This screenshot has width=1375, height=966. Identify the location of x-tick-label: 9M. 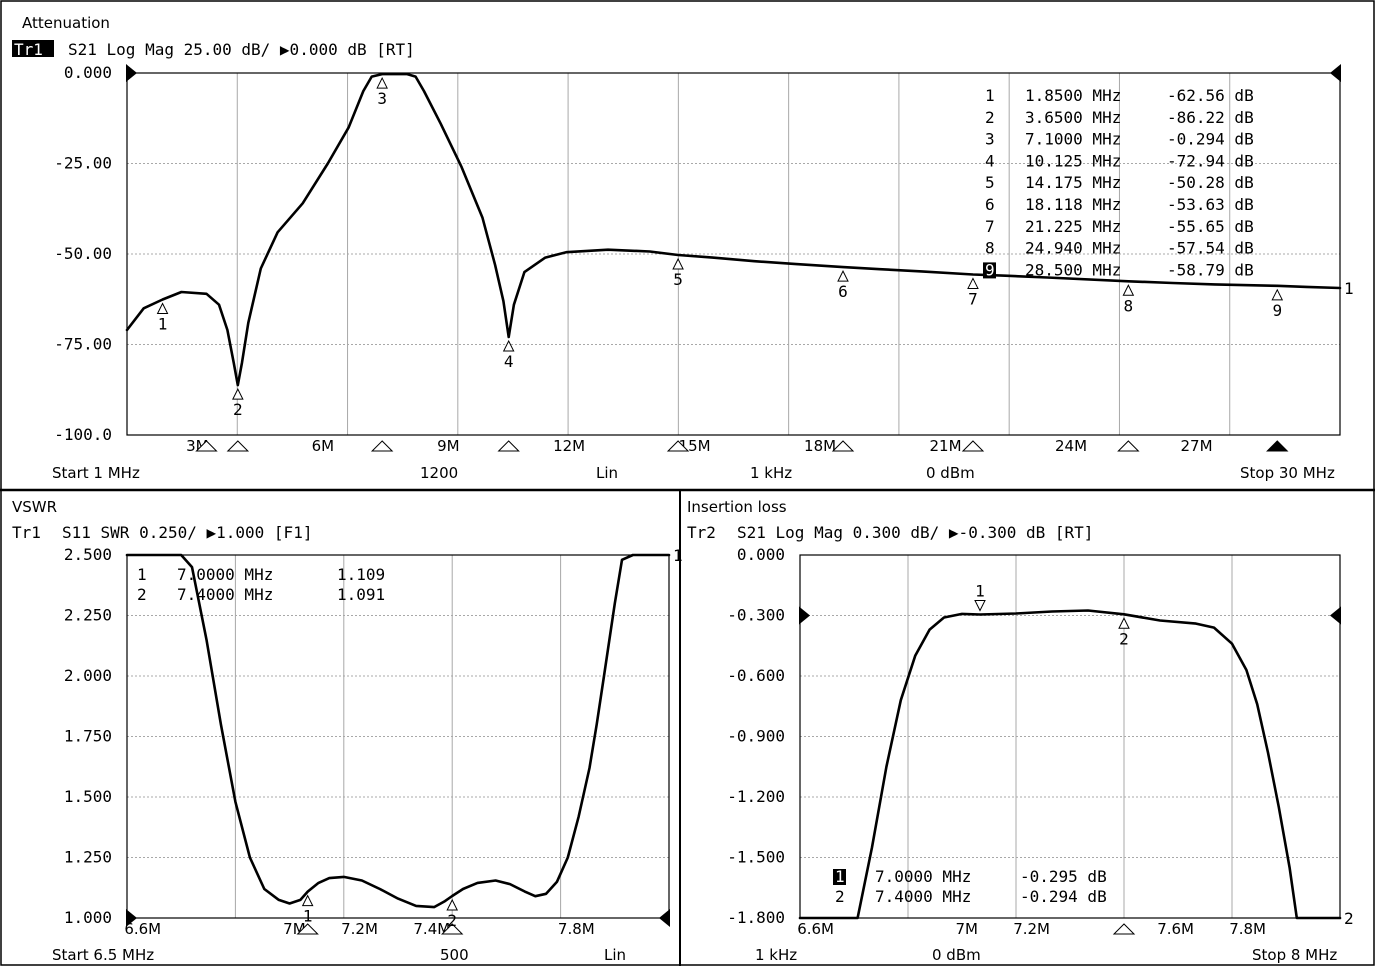
(448, 446).